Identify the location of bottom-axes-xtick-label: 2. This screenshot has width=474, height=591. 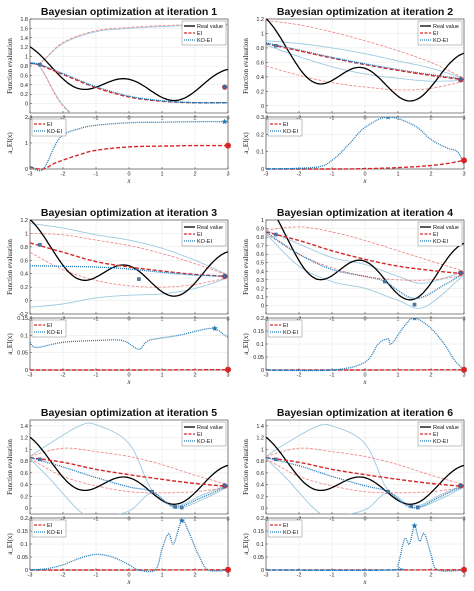
(430, 376).